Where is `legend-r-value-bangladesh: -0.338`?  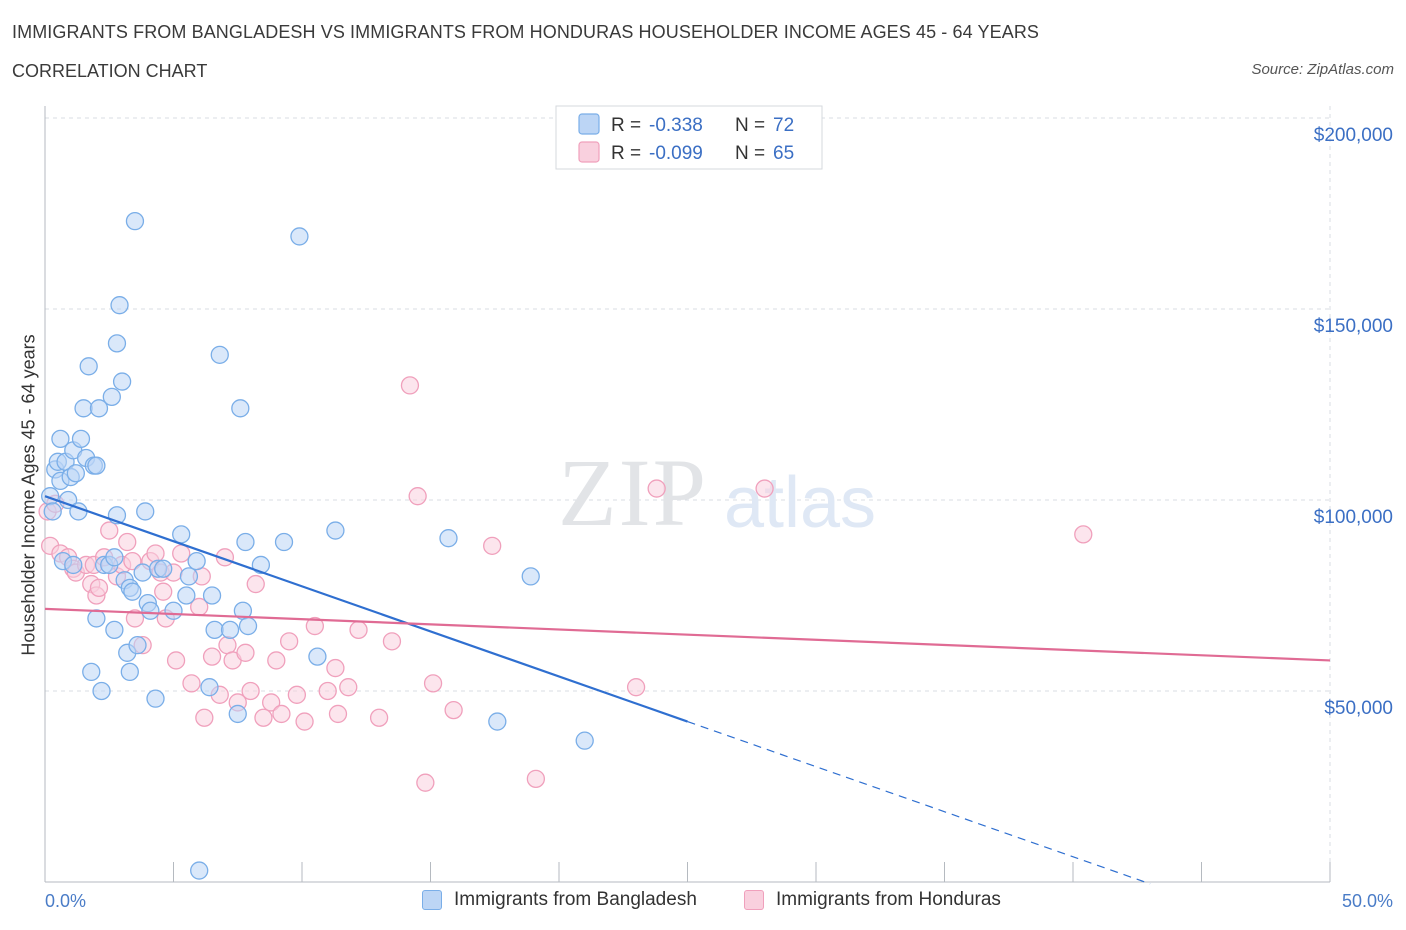 legend-r-value-bangladesh: -0.338 is located at coordinates (676, 125).